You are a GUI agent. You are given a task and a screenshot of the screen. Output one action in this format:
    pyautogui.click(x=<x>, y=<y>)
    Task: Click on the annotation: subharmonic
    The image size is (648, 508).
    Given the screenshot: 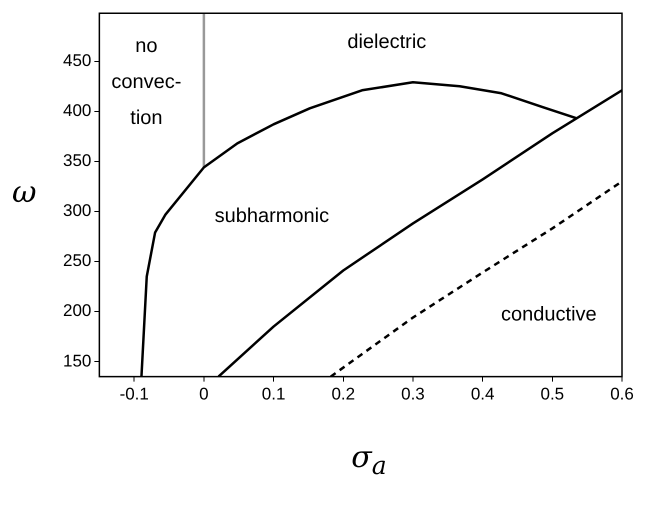 What is the action you would take?
    pyautogui.click(x=272, y=216)
    